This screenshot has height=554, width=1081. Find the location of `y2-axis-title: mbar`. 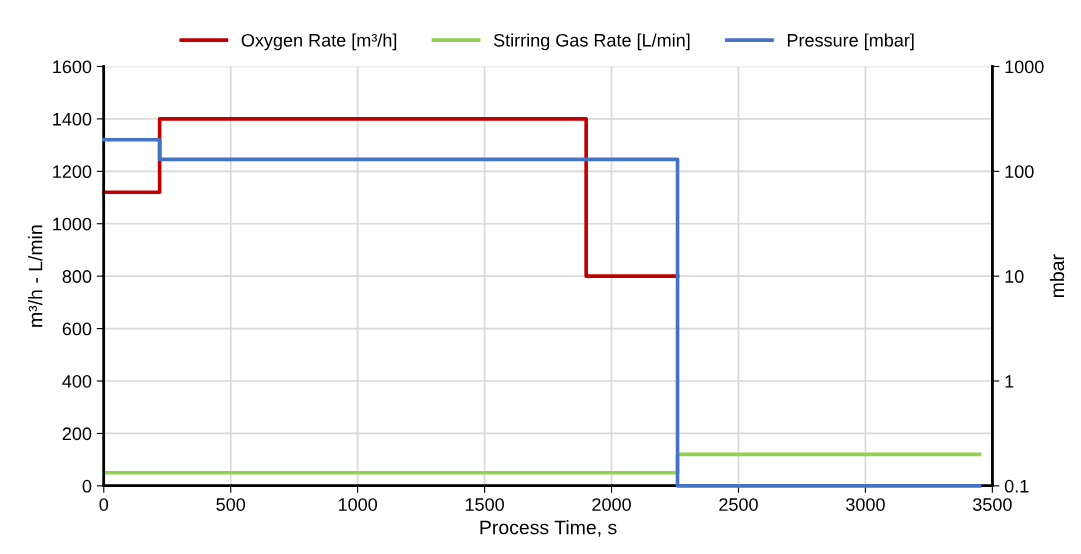

y2-axis-title: mbar is located at coordinates (1057, 276).